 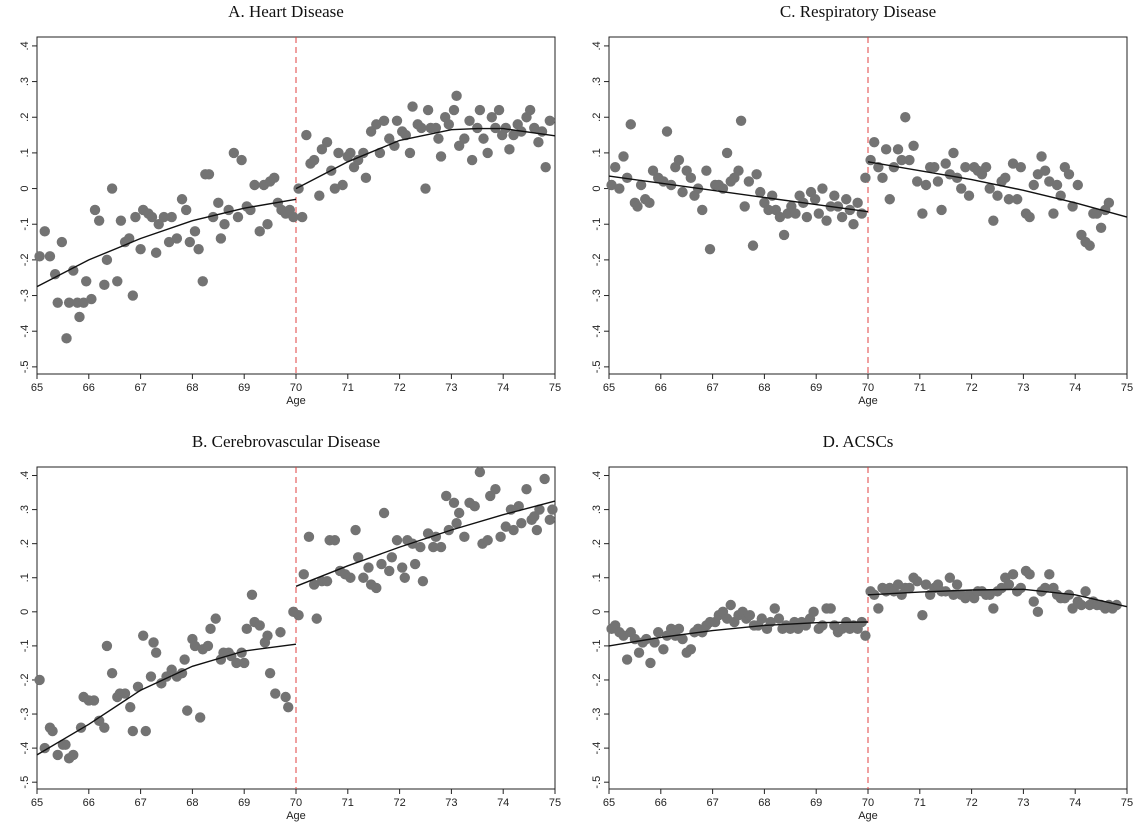 I want to click on x-tick-label: 67, so click(x=712, y=388).